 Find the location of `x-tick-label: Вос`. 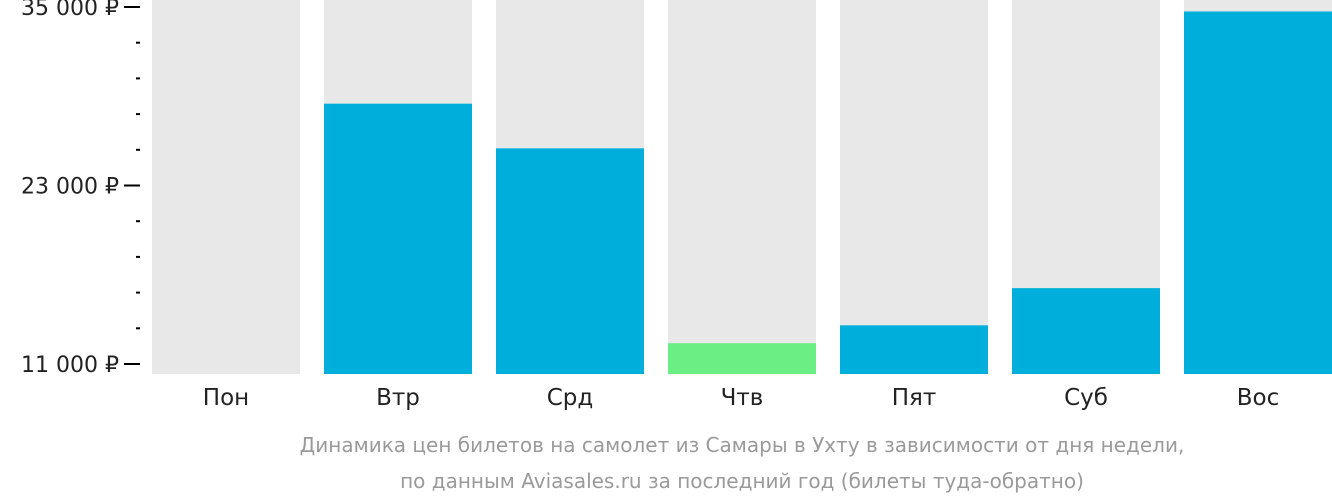

x-tick-label: Вос is located at coordinates (1258, 398).